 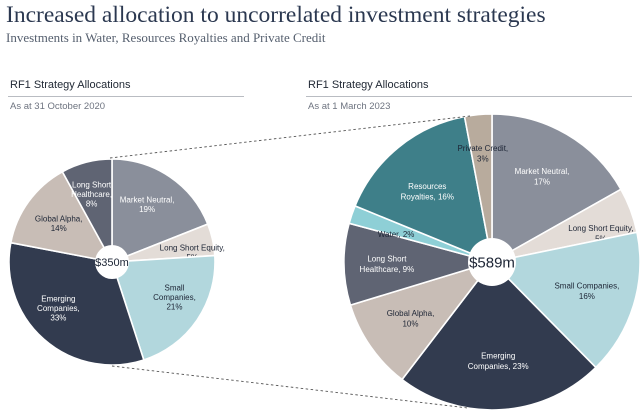 What do you see at coordinates (58, 106) in the screenshot?
I see `chart-1-date: As at 31 October 2020` at bounding box center [58, 106].